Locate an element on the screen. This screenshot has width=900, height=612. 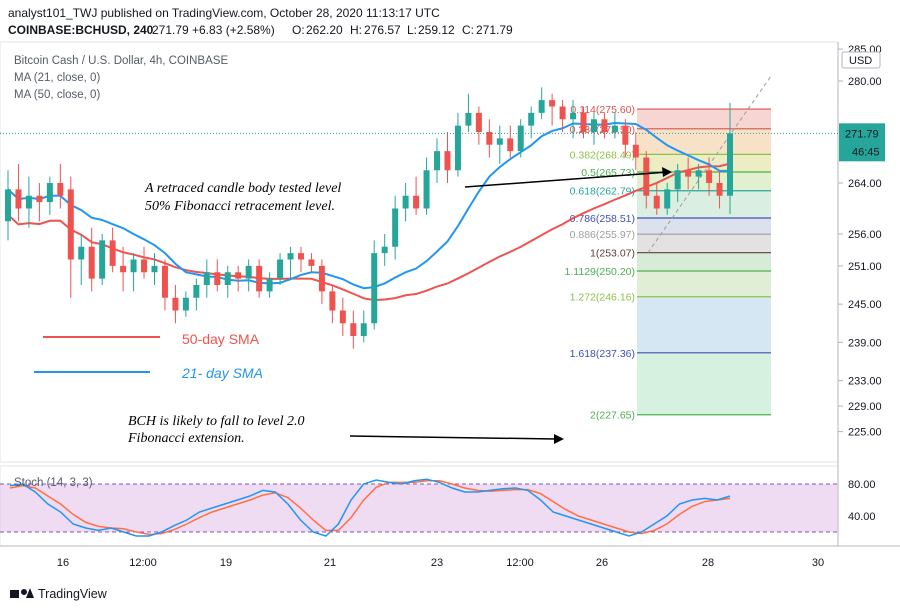
fib-level-label: 1(253.07) is located at coordinates (612, 254).